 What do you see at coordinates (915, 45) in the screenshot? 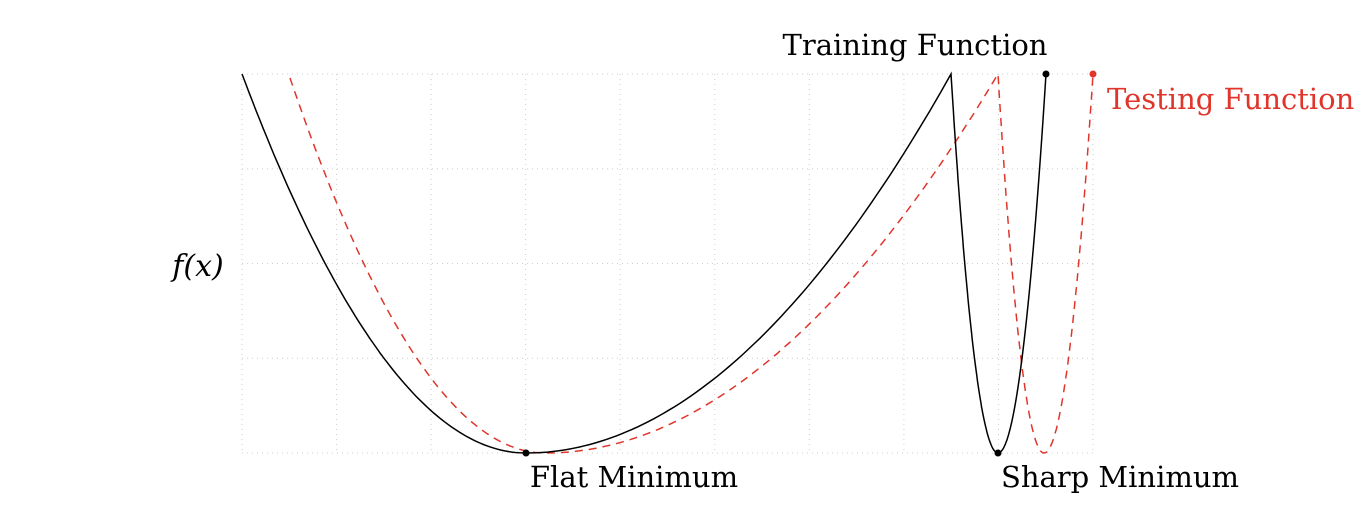
I see `training-function-label: Training Function` at bounding box center [915, 45].